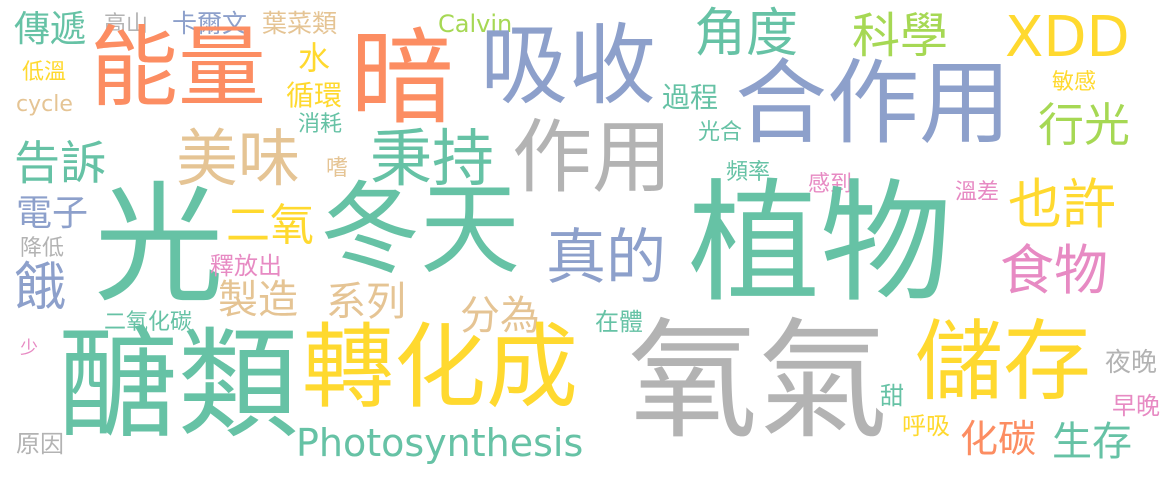 The image size is (1175, 482). Describe the element at coordinates (320, 124) in the screenshot. I see `word: 消耗` at that location.